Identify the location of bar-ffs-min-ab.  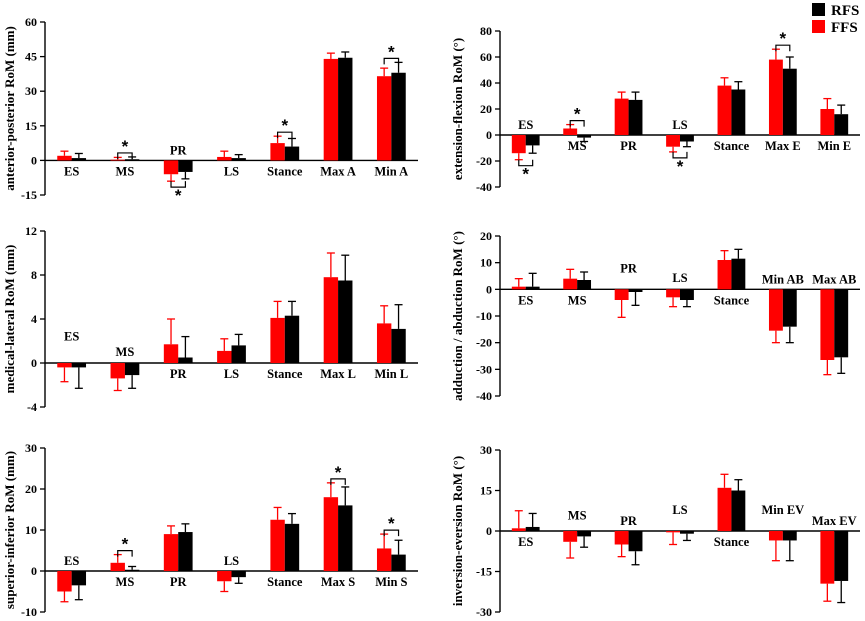
(775, 310).